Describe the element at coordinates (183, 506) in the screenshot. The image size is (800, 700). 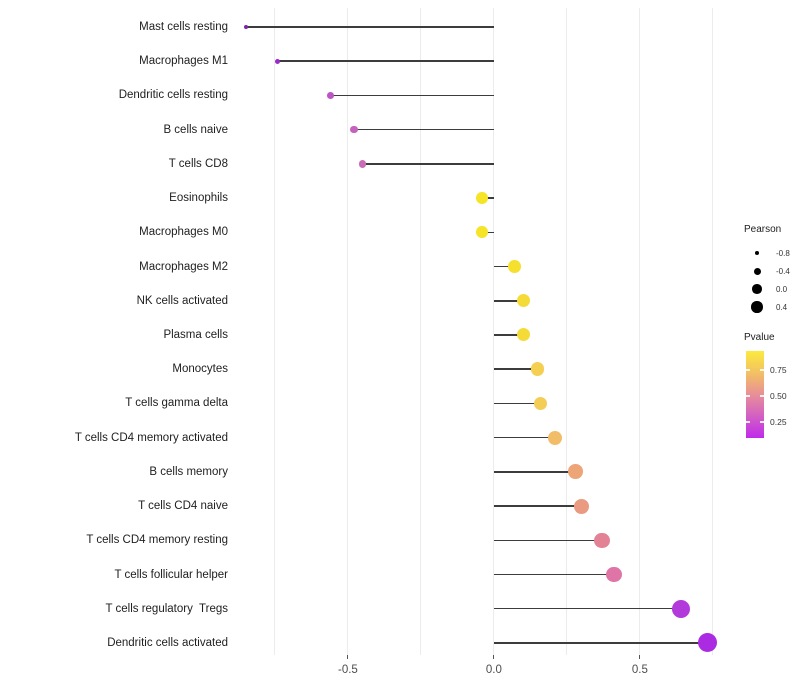
I see `y-axis-category-label: T cells CD4 naive` at that location.